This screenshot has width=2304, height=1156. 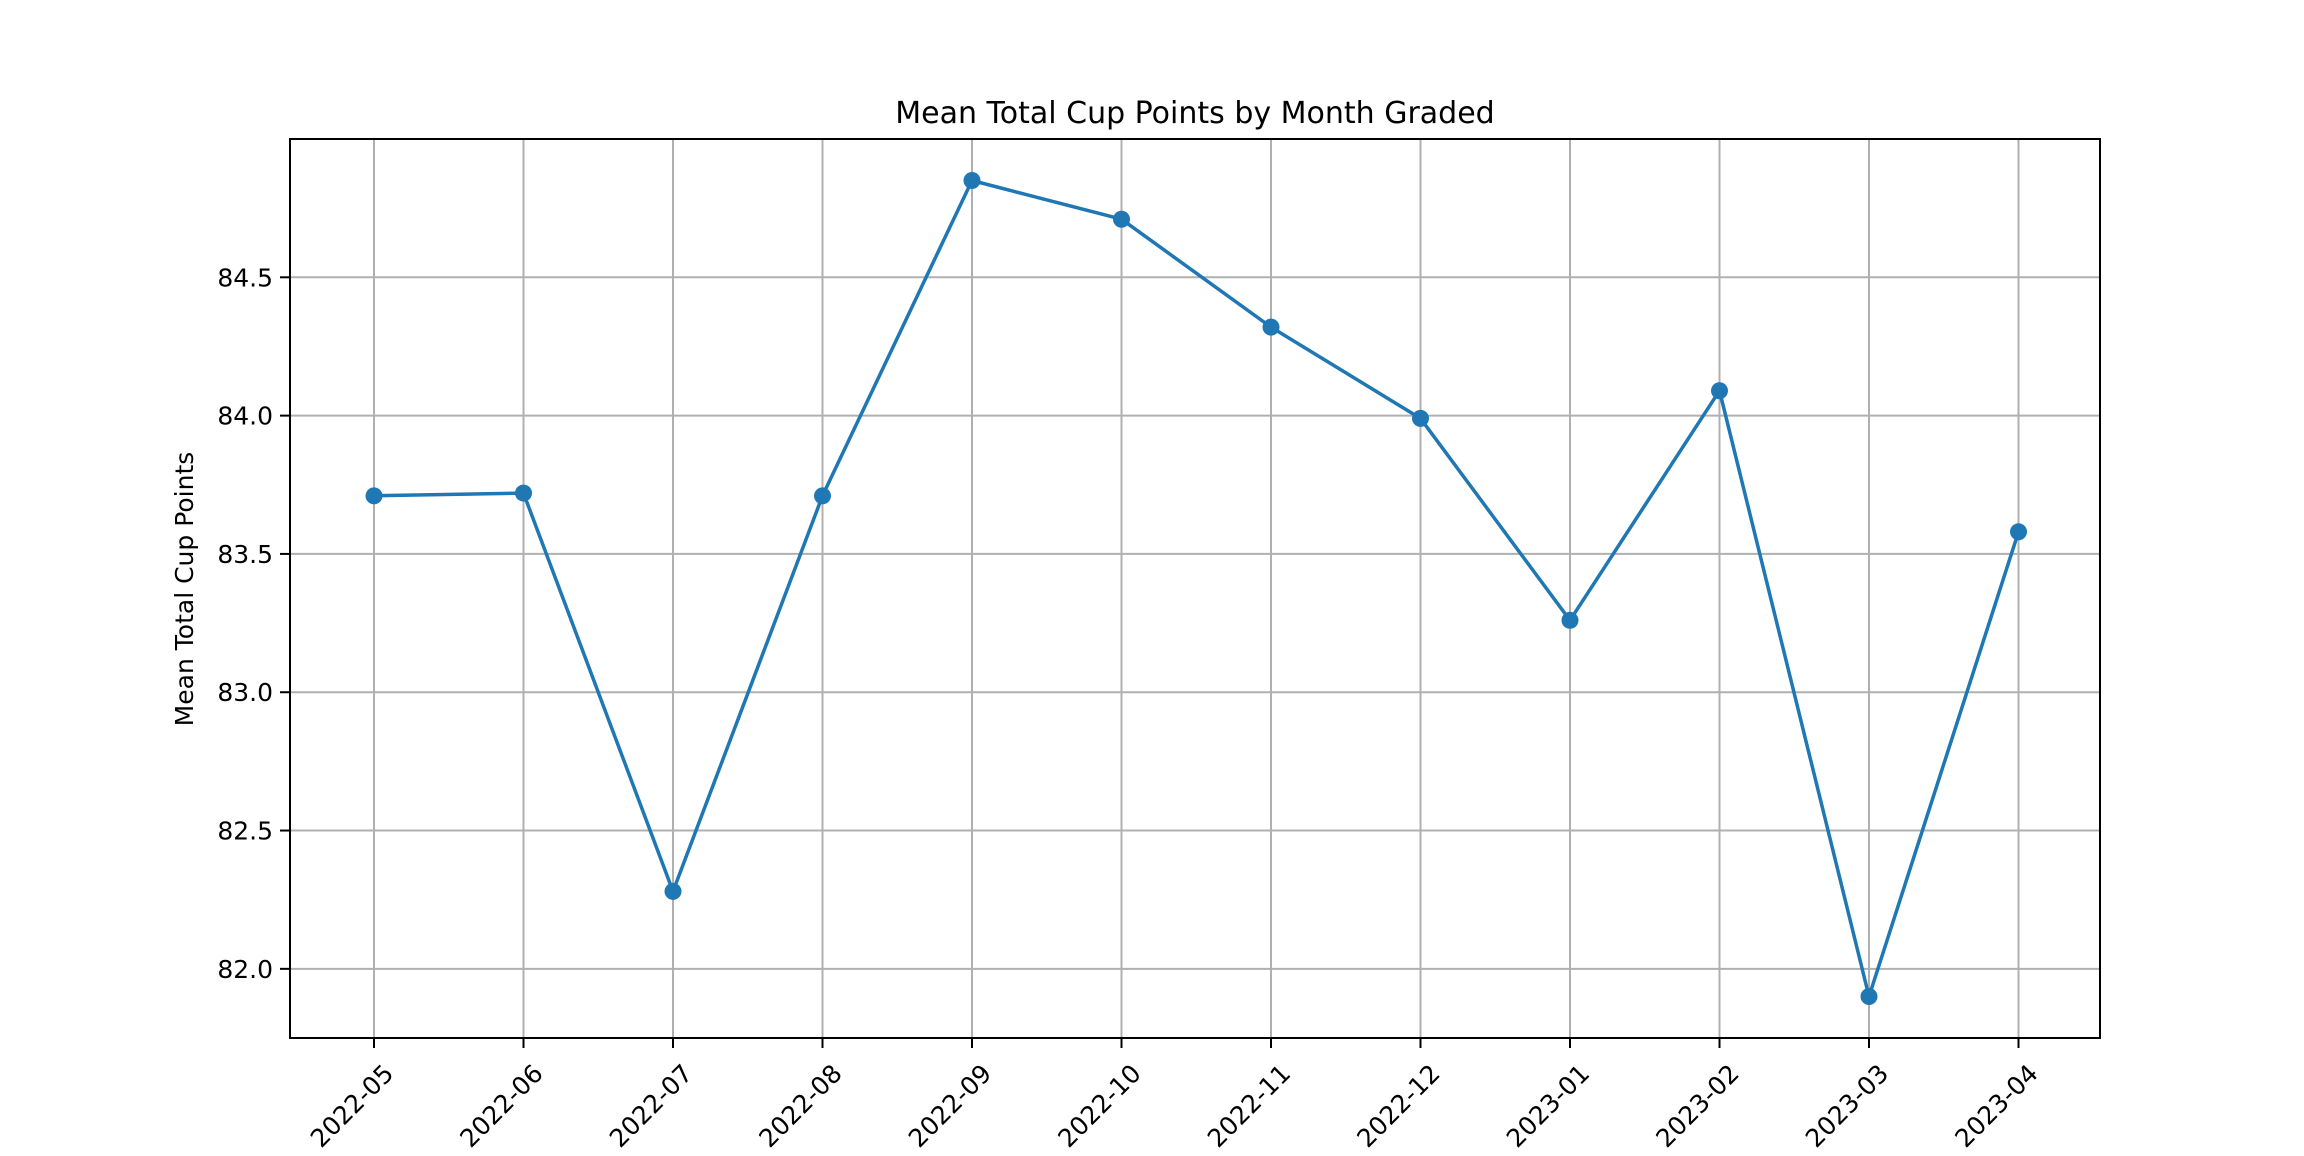 I want to click on y-tick-label: 83.0, so click(x=245, y=692).